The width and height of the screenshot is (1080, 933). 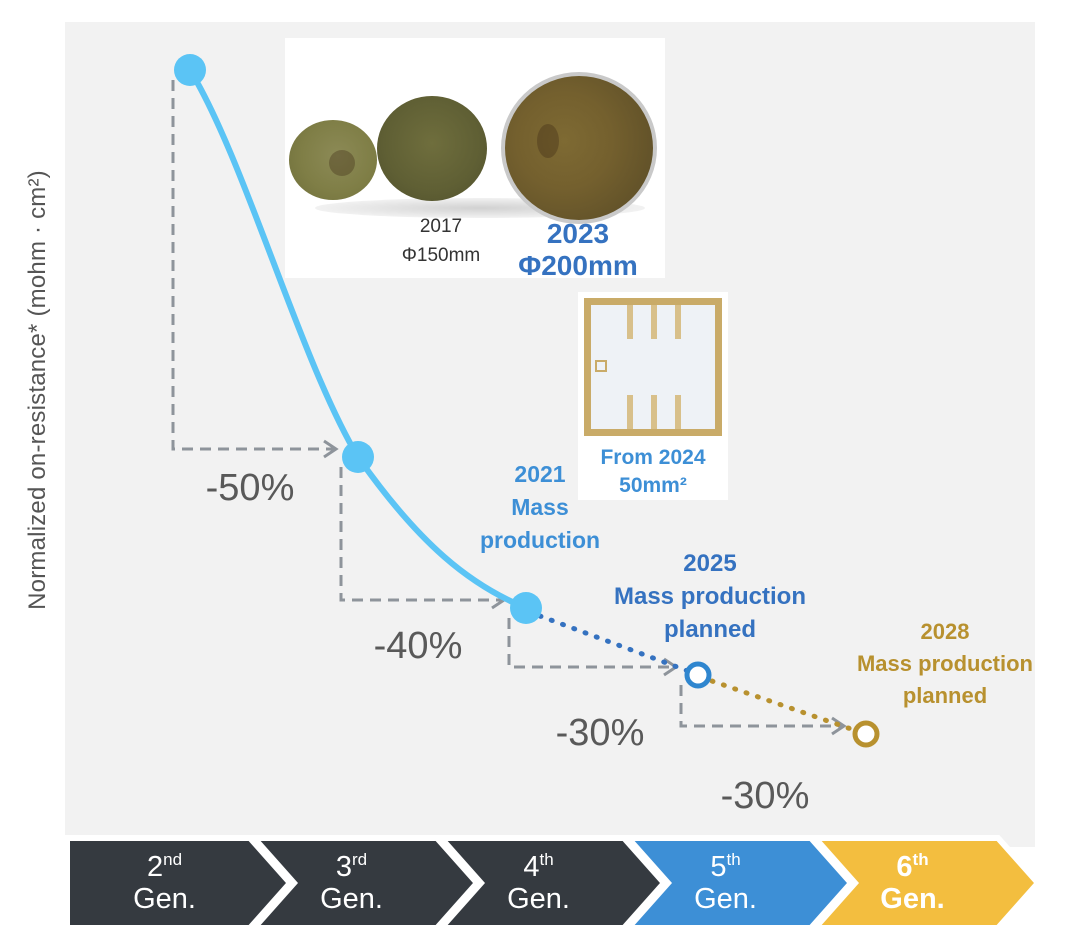 I want to click on generation-number: 4th, so click(x=538, y=867).